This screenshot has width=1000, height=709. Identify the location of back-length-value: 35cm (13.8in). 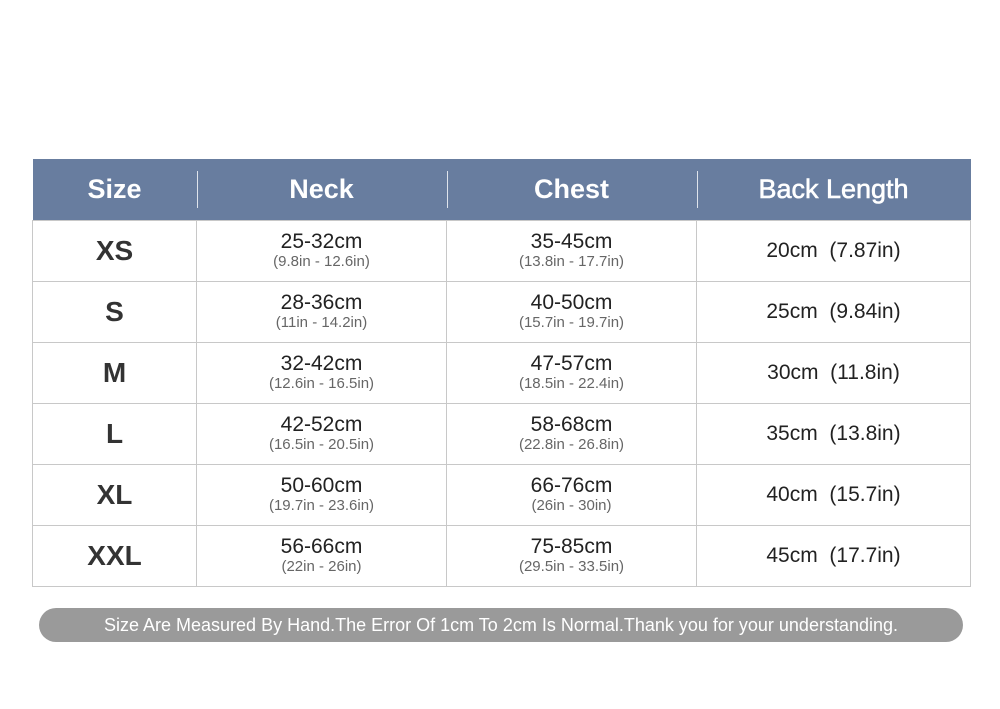
(833, 433).